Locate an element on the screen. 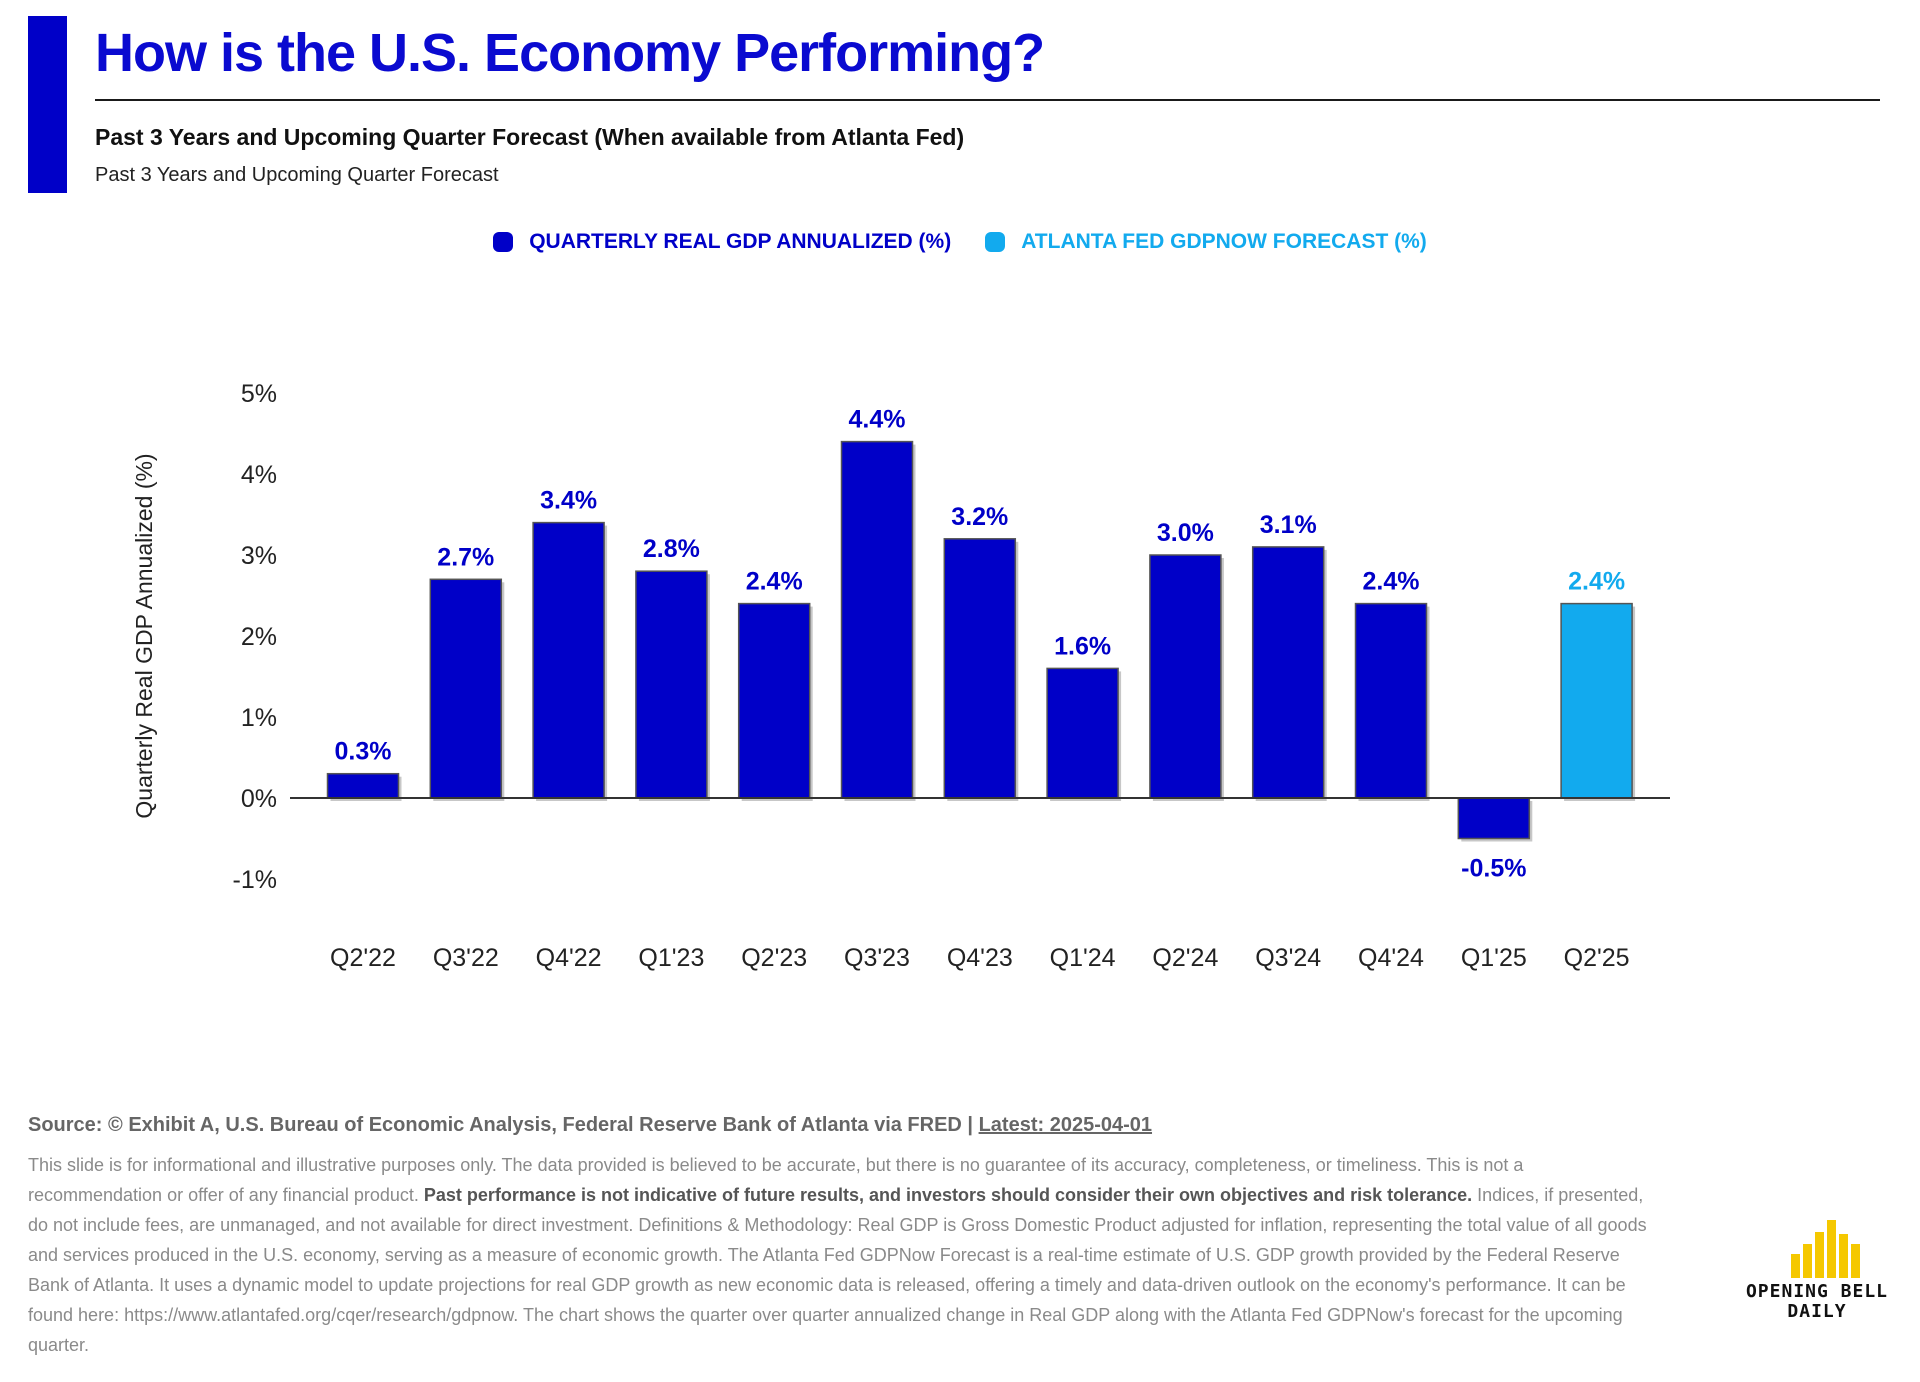  x-tick-label: Q3'24 is located at coordinates (1288, 958).